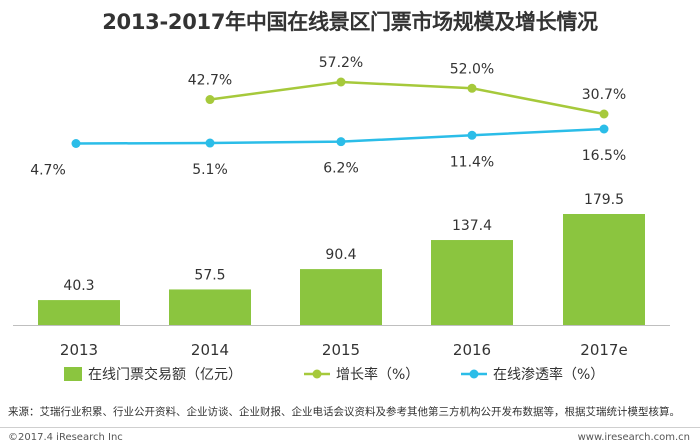  What do you see at coordinates (604, 156) in the screenshot?
I see `penetration-label-2017e: 16.5%` at bounding box center [604, 156].